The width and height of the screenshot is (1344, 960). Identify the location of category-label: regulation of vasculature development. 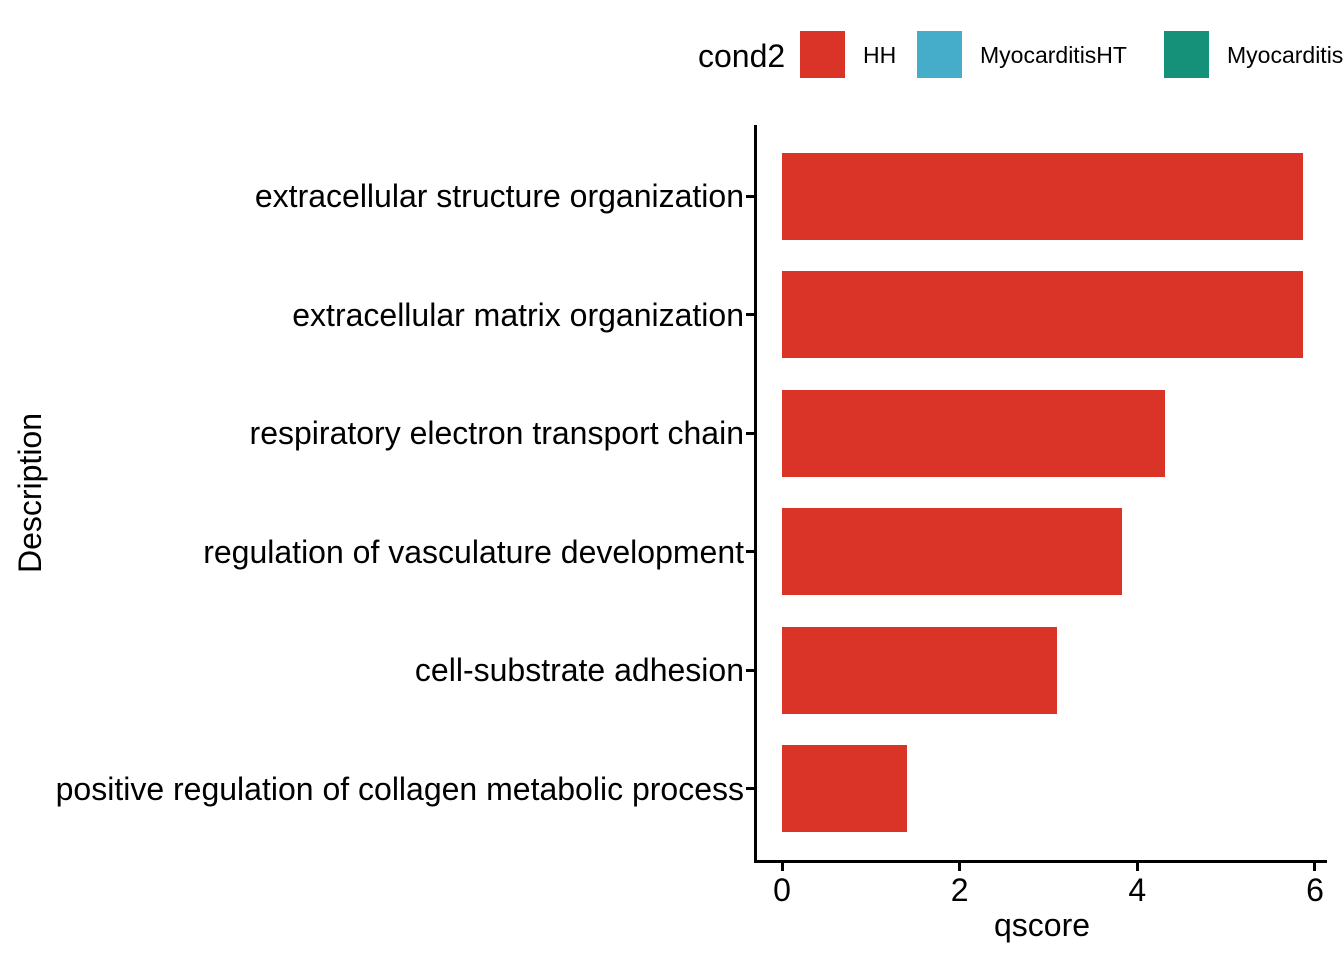
(473, 551).